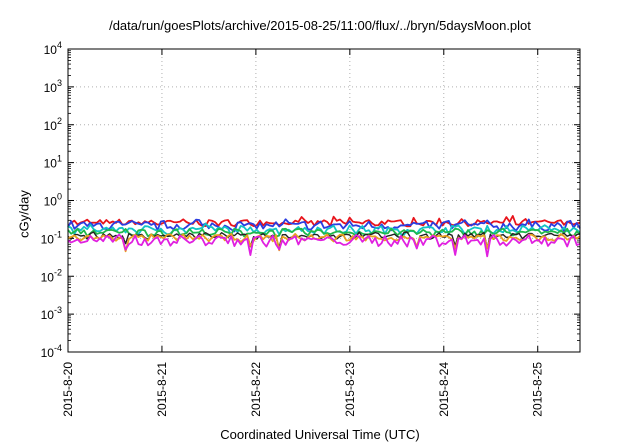  What do you see at coordinates (538, 389) in the screenshot?
I see `x-tick-label: 2015-8-25` at bounding box center [538, 389].